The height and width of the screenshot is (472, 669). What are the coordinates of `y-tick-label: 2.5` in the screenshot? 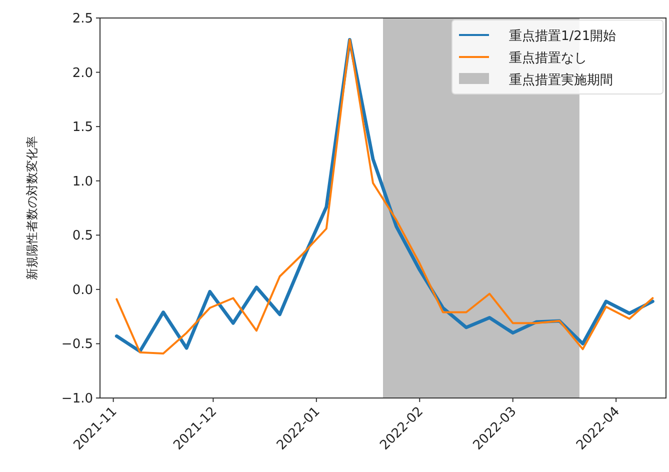 It's located at (82, 19).